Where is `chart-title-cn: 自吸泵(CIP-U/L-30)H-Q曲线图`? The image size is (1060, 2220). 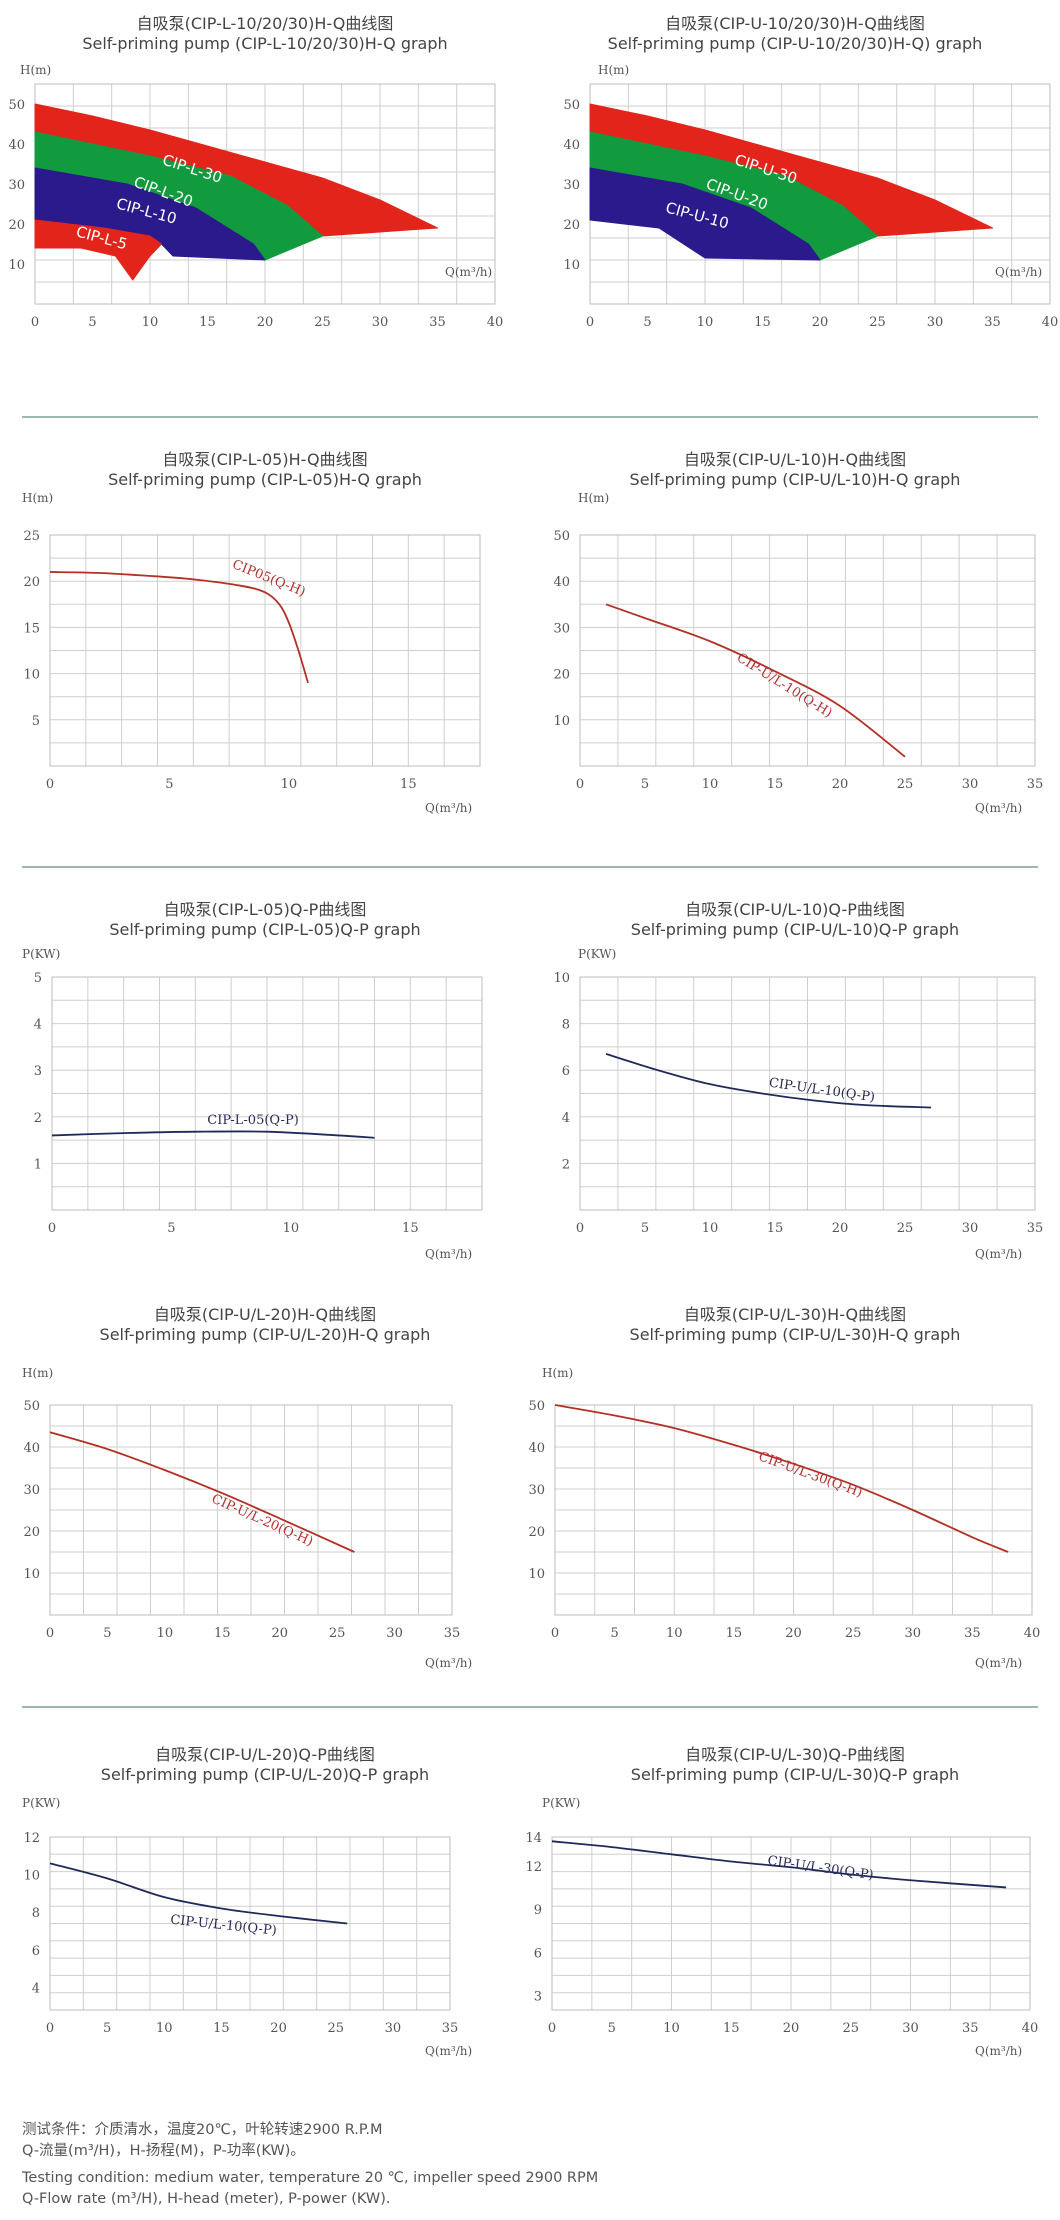 chart-title-cn: 自吸泵(CIP-U/L-30)H-Q曲线图 is located at coordinates (795, 1314).